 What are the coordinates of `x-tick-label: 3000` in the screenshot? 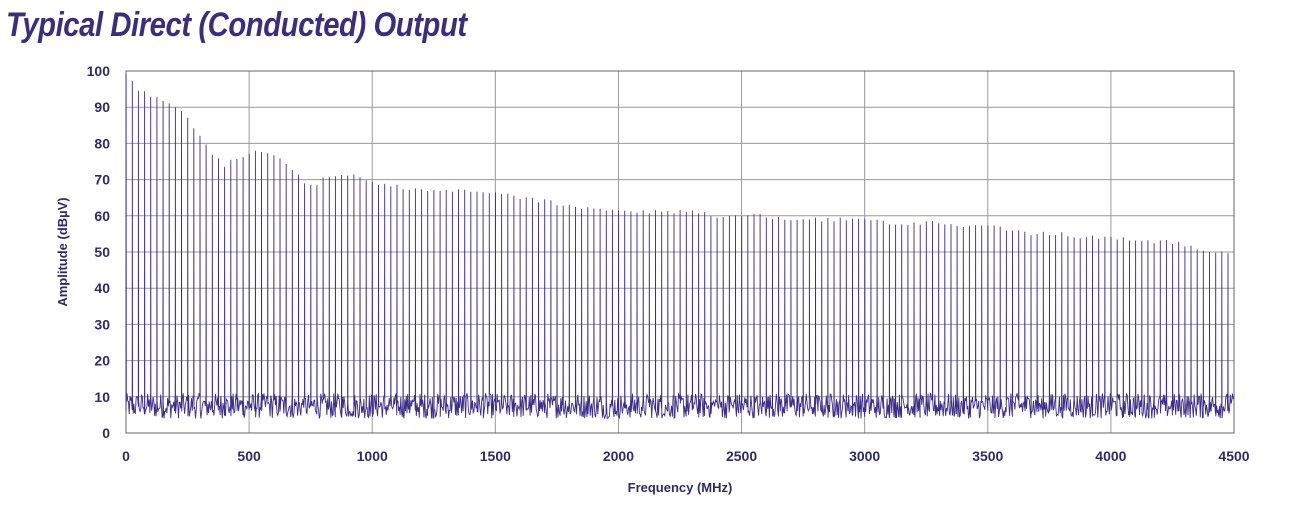 It's located at (864, 456).